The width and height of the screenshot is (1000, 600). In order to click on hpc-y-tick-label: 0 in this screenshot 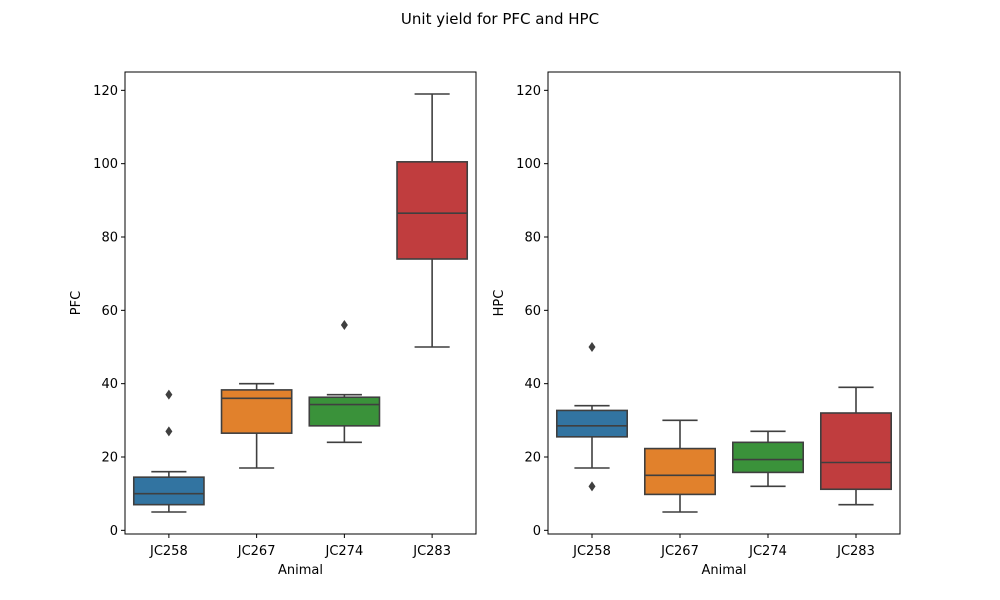, I will do `click(537, 531)`.